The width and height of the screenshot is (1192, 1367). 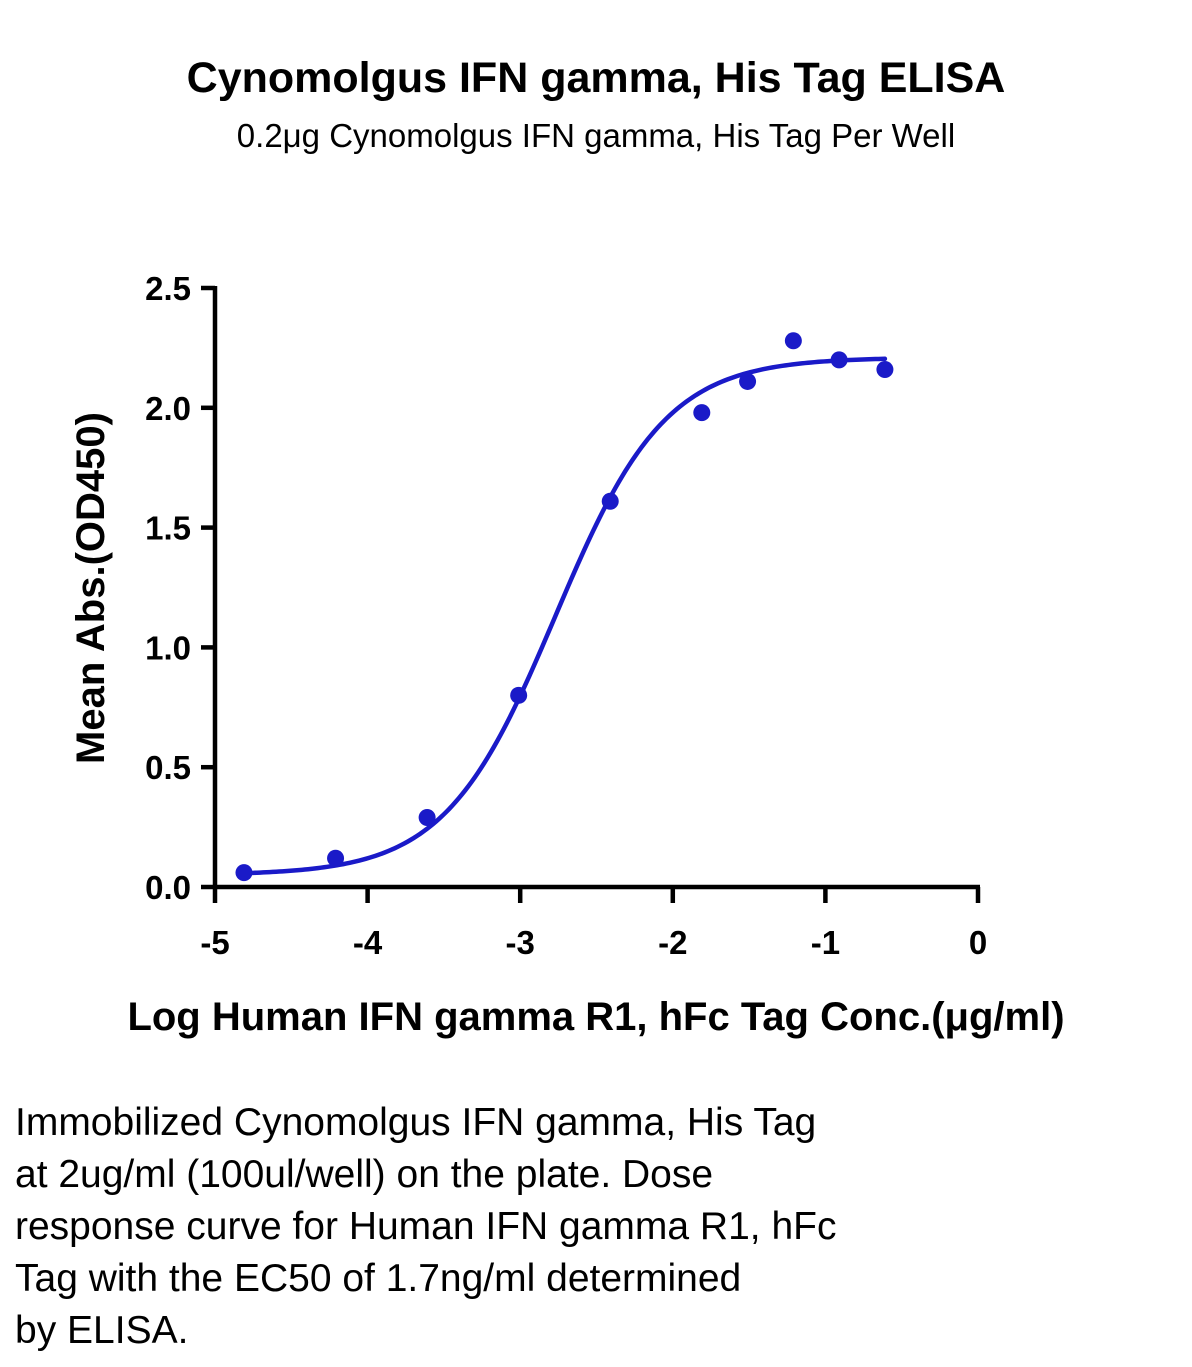 I want to click on y-tick-label: 2.5, so click(x=168, y=288).